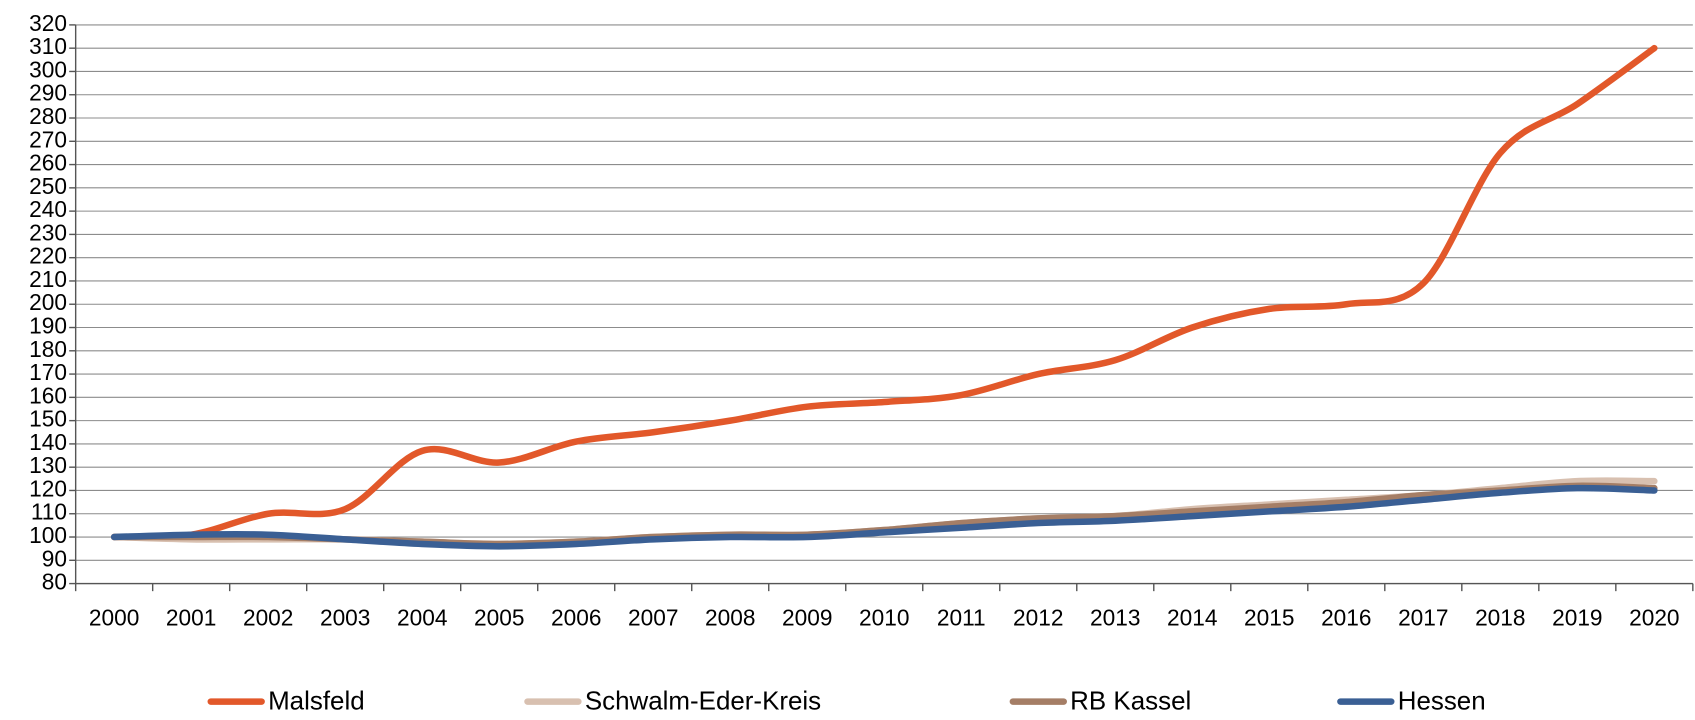 This screenshot has width=1695, height=720. I want to click on x-tick-label: 2000, so click(114, 617).